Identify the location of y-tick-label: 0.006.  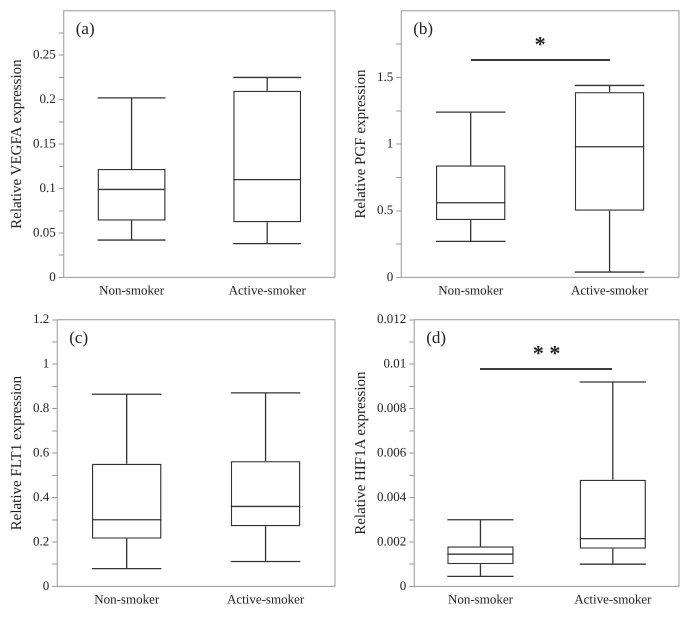
(392, 452).